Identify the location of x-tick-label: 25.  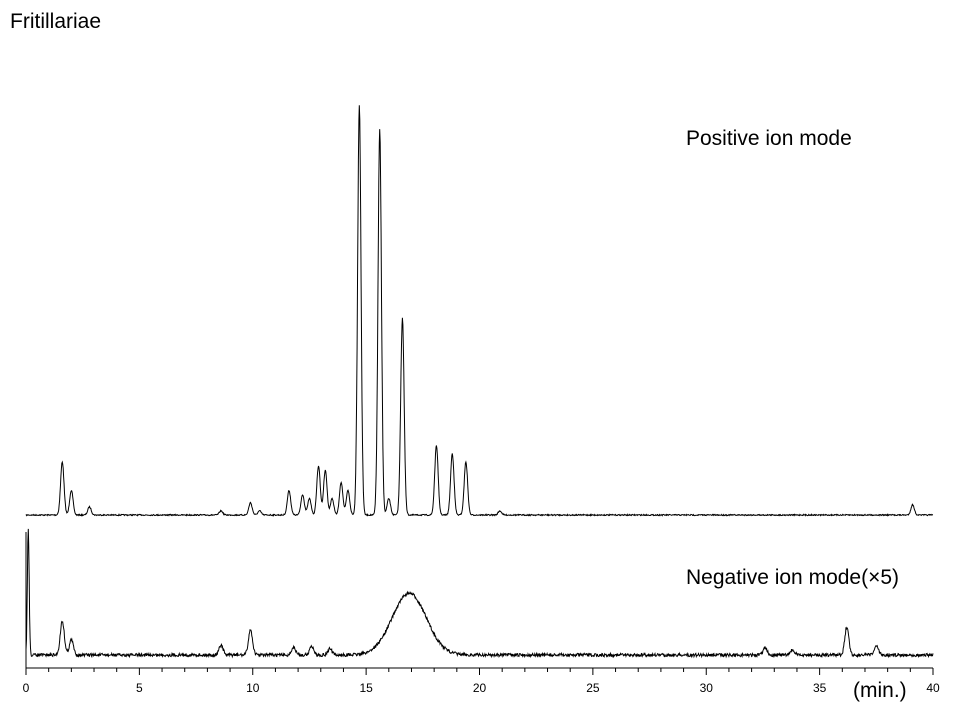
(593, 688).